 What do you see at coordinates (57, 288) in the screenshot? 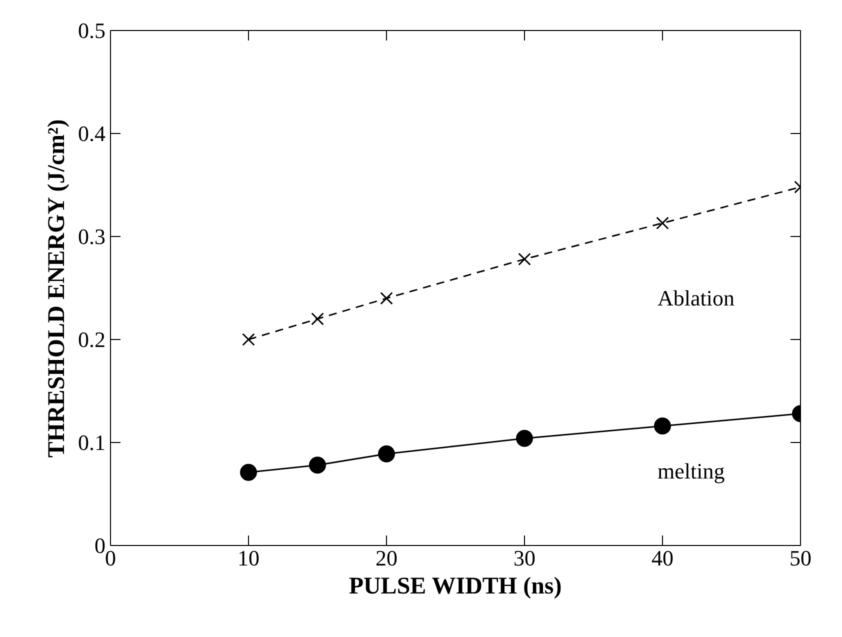
I see `y-axis-title: THRESHOLD ENERGY (J/cm²)` at bounding box center [57, 288].